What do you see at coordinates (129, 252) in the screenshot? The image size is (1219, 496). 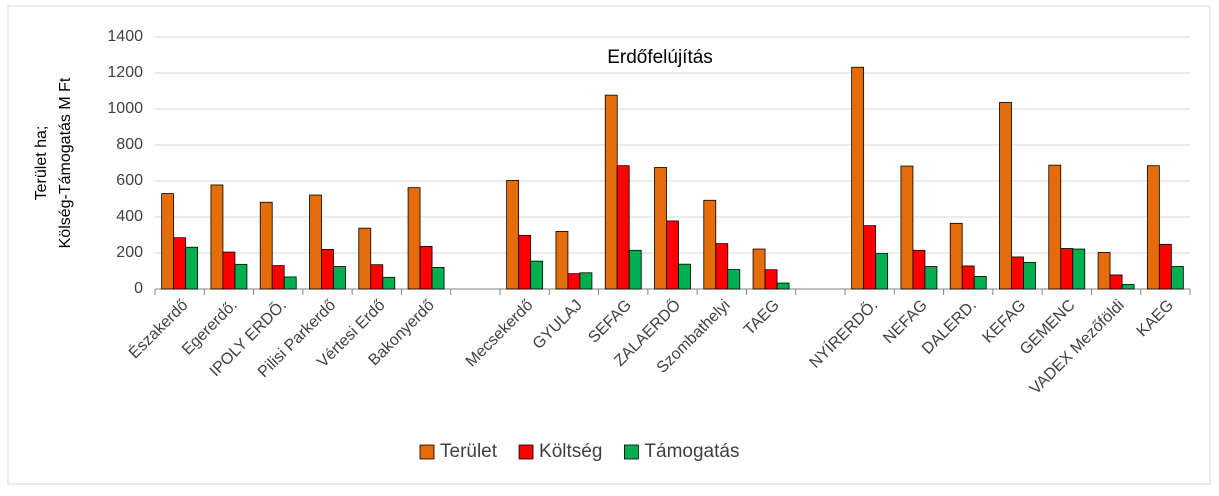 I see `y-tick-label: 200` at bounding box center [129, 252].